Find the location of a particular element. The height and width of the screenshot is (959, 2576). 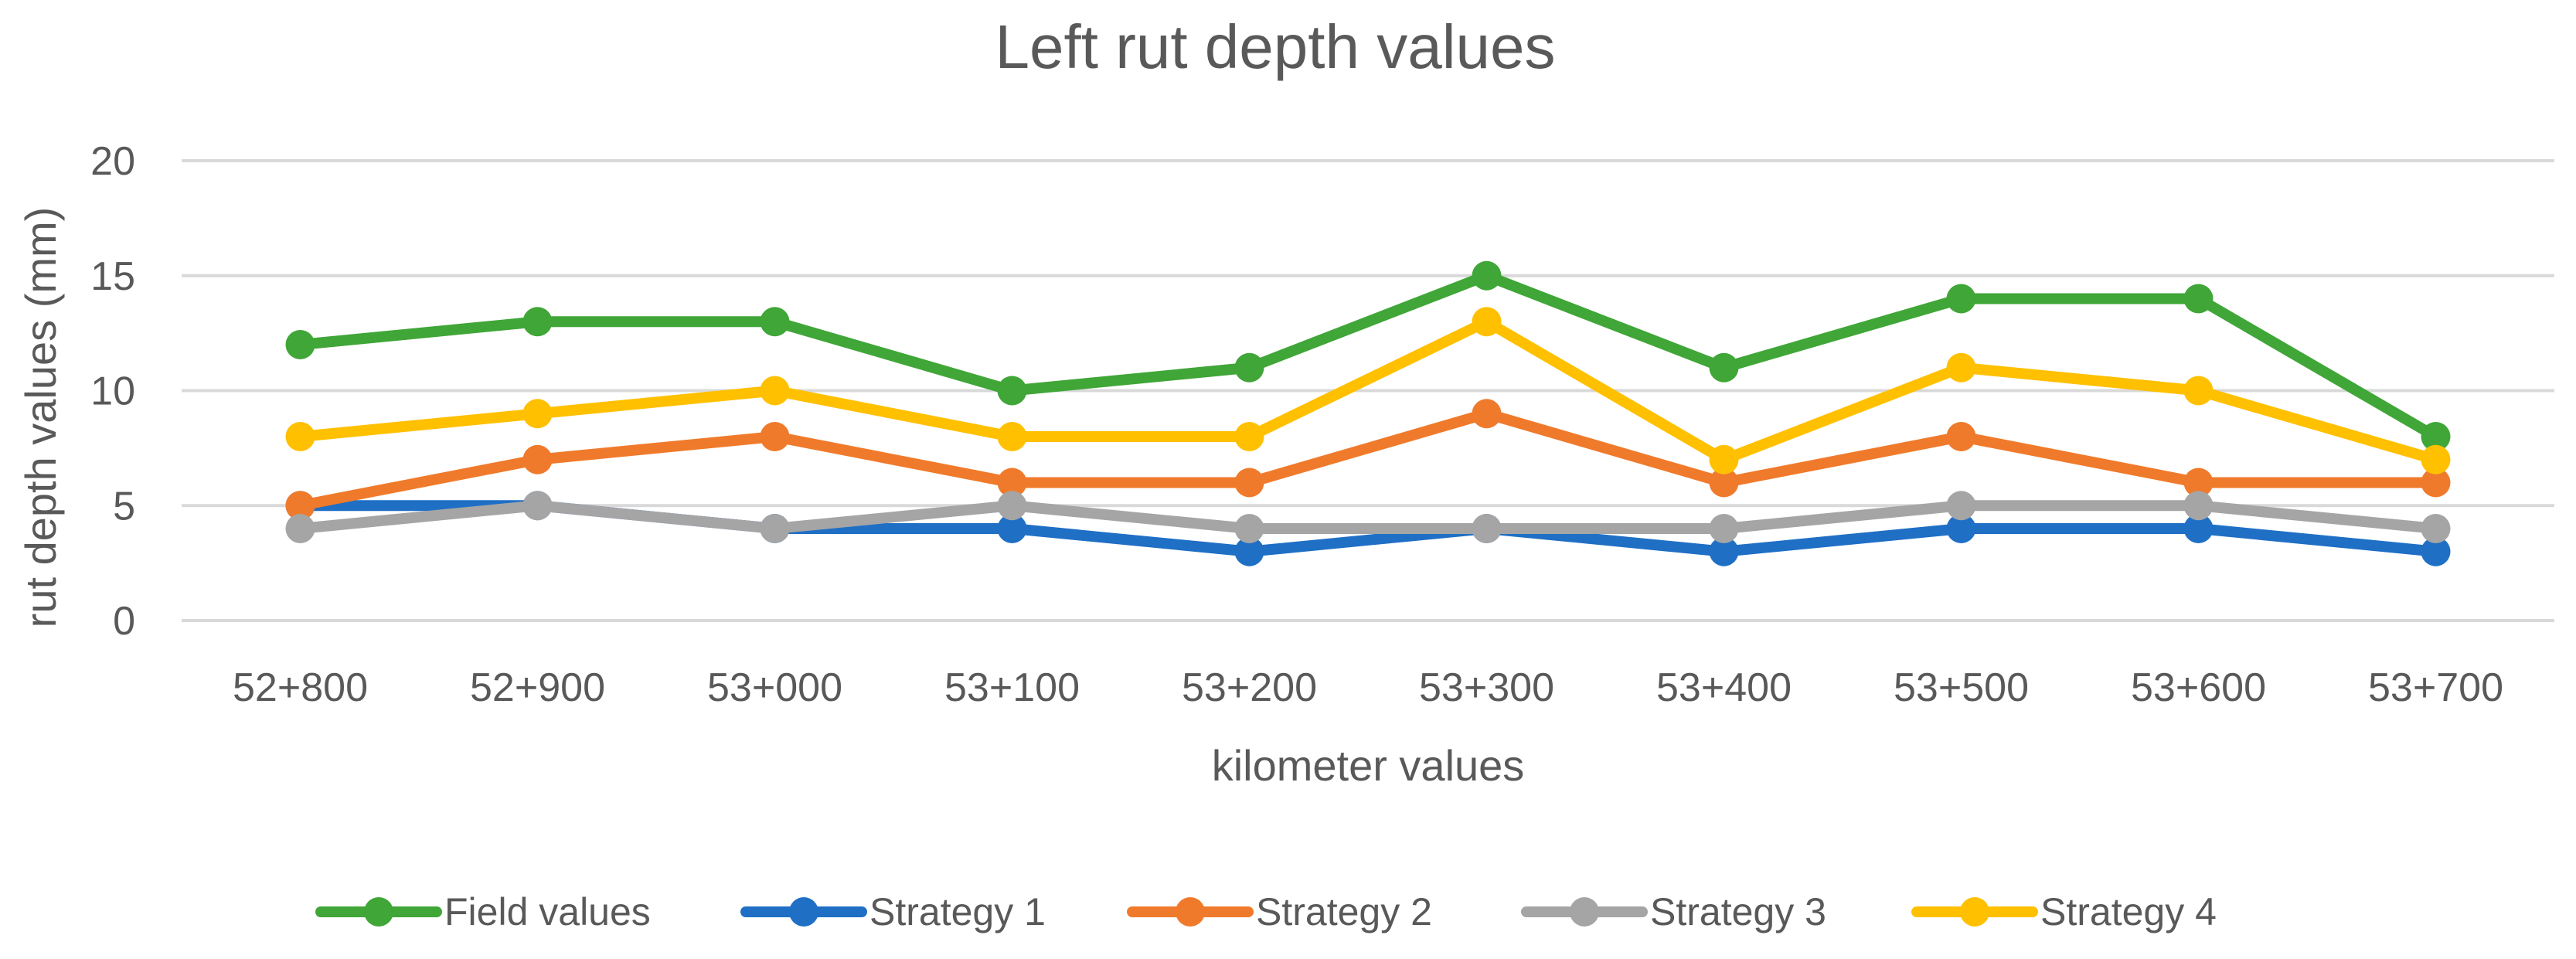

x-tick-label: 53+100 is located at coordinates (1012, 687).